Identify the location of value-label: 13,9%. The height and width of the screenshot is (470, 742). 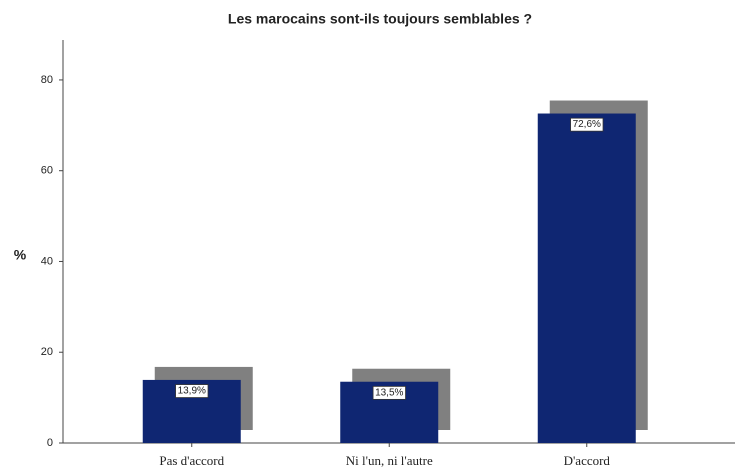
(192, 391).